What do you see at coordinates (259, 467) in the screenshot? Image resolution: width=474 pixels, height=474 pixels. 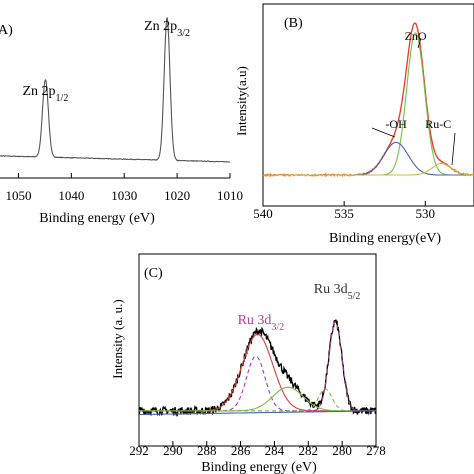 I see `panel-c-x-axis-title: Binding energy (eV)` at bounding box center [259, 467].